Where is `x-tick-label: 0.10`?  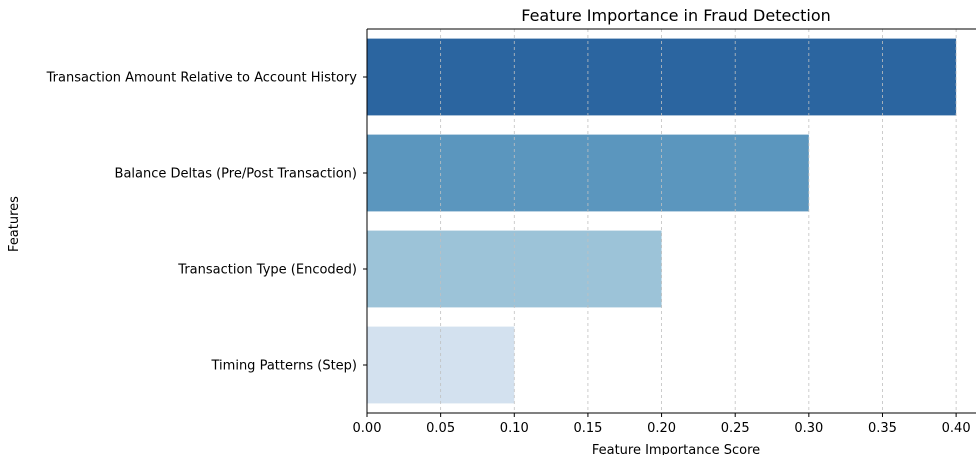 x-tick-label: 0.10 is located at coordinates (514, 428).